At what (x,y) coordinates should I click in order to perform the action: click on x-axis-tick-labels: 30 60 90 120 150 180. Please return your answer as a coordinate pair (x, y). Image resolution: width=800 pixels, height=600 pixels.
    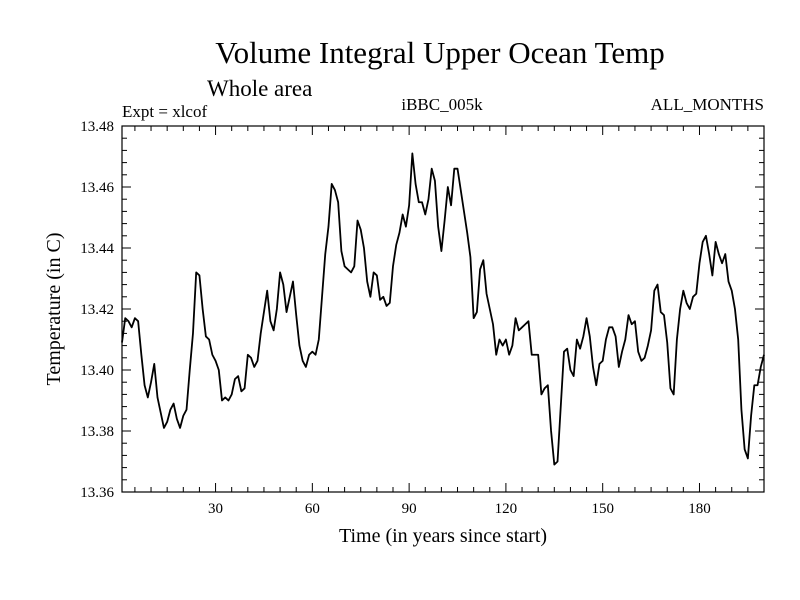
    Looking at the image, I should click on (459, 509).